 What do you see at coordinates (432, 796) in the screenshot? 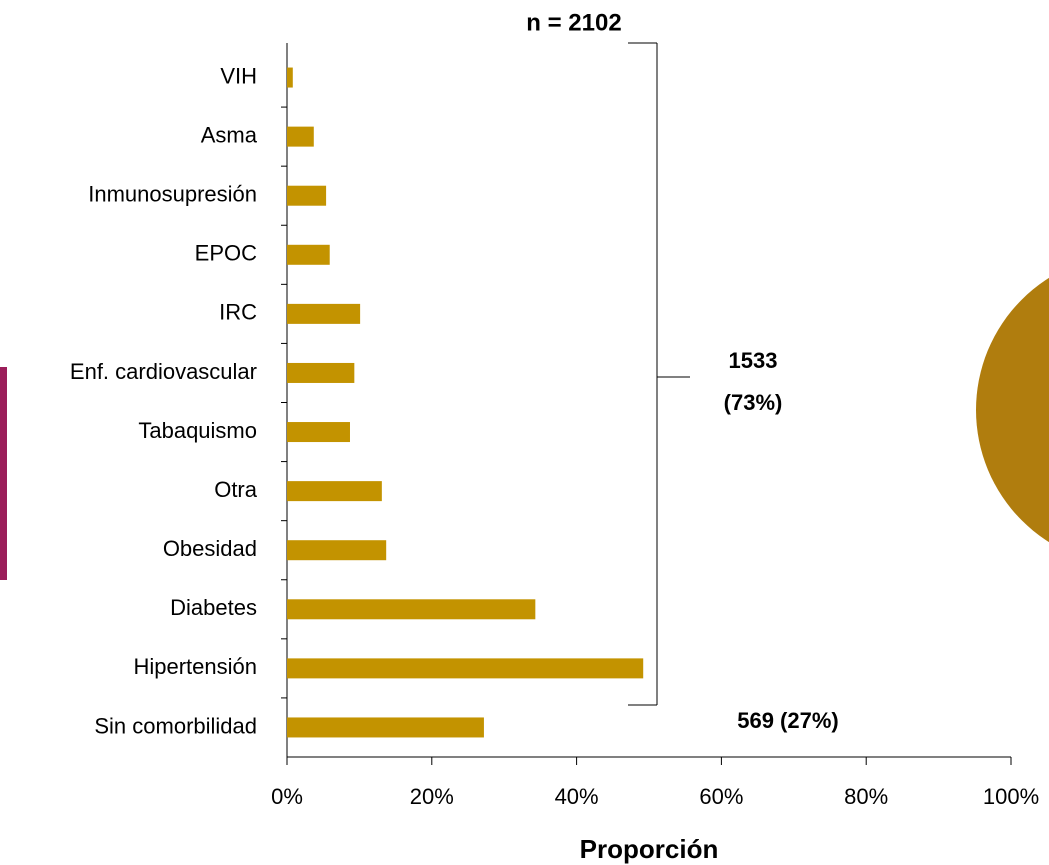
I see `x-tick-label: 20%` at bounding box center [432, 796].